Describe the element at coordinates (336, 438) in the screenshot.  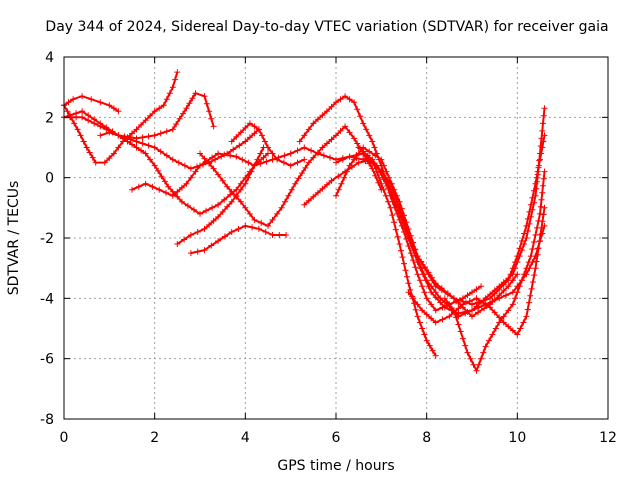
I see `x-tick-label: 6` at that location.